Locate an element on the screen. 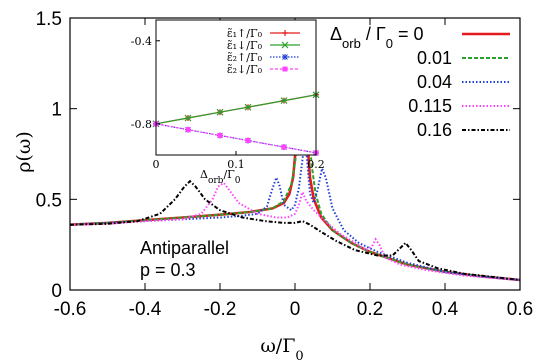  inset-x-tick-label: 0 is located at coordinates (156, 164).